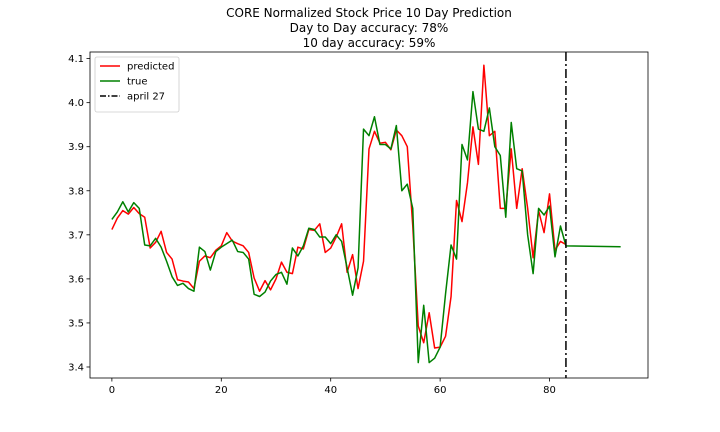 This screenshot has height=432, width=720. Describe the element at coordinates (369, 43) in the screenshot. I see `chart-title-line-3: 10 day accuracy: 59%` at that location.